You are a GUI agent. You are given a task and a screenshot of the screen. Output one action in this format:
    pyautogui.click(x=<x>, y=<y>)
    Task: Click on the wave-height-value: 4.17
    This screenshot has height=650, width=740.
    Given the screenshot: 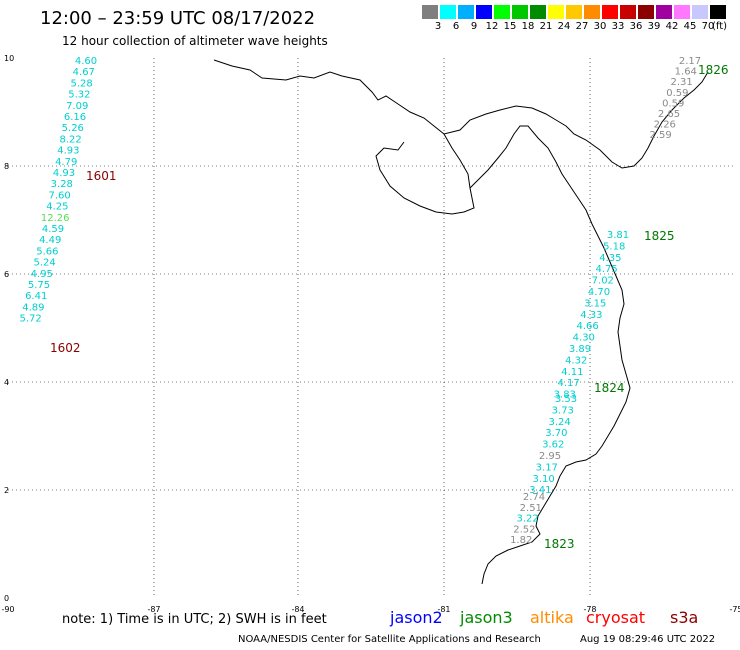 What is the action you would take?
    pyautogui.click(x=568, y=383)
    